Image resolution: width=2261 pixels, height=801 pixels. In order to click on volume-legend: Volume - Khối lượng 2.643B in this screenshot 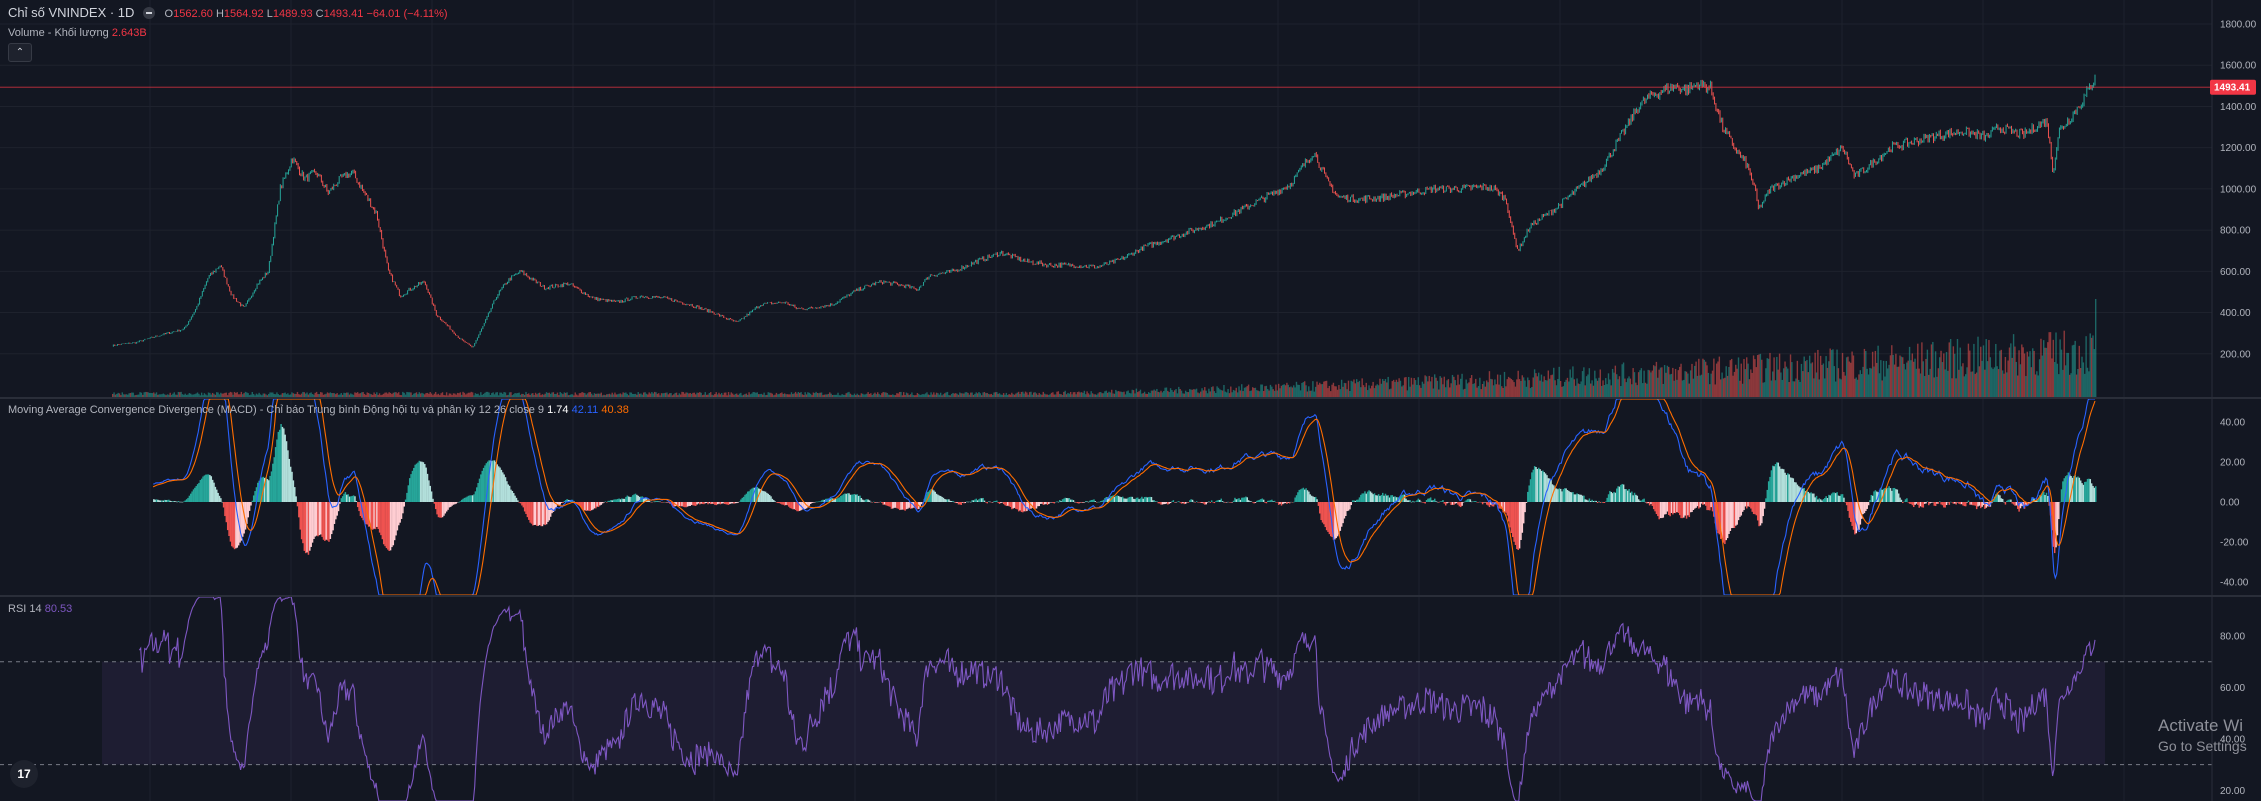, I will do `click(77, 33)`.